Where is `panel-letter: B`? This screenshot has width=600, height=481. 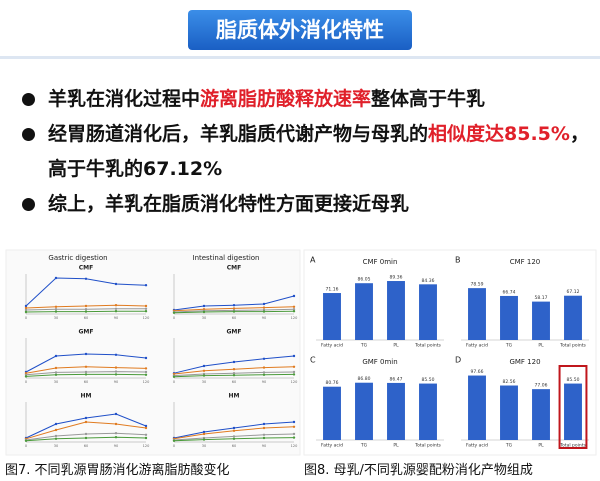 panel-letter: B is located at coordinates (458, 260).